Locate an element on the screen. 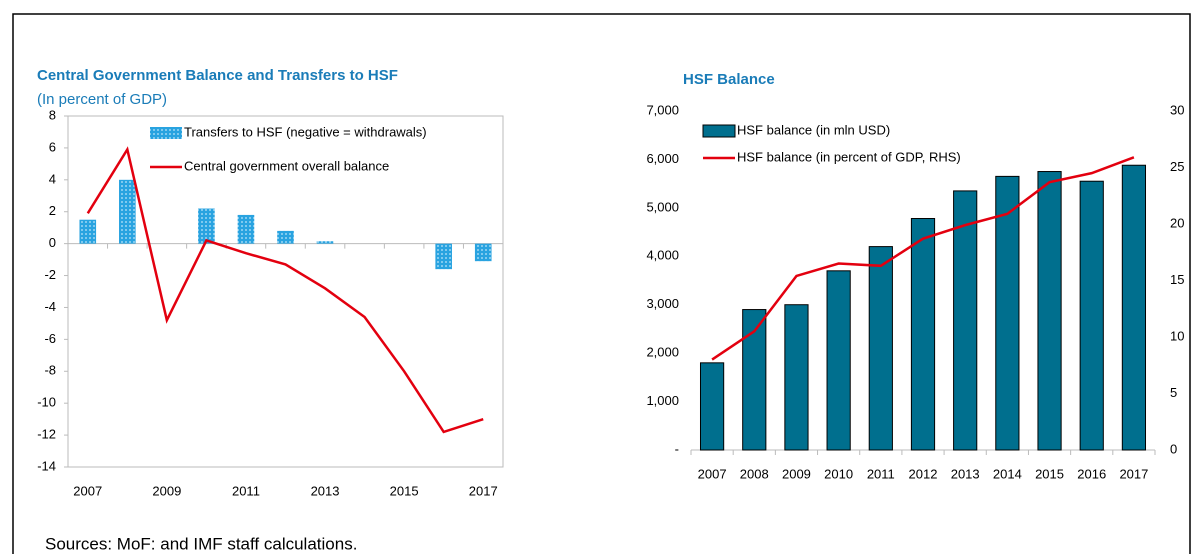 Image resolution: width=1199 pixels, height=554 pixels. y2-tick-label: 25 is located at coordinates (1177, 166).